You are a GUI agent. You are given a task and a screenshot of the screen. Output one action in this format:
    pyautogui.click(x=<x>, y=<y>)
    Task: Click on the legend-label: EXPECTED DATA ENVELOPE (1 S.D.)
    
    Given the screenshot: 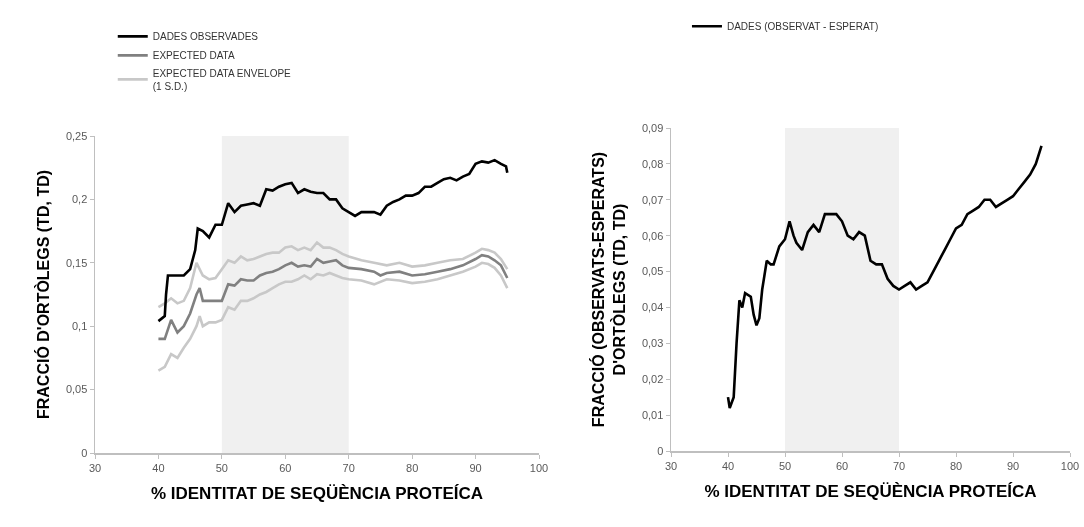 What is the action you would take?
    pyautogui.click(x=222, y=79)
    